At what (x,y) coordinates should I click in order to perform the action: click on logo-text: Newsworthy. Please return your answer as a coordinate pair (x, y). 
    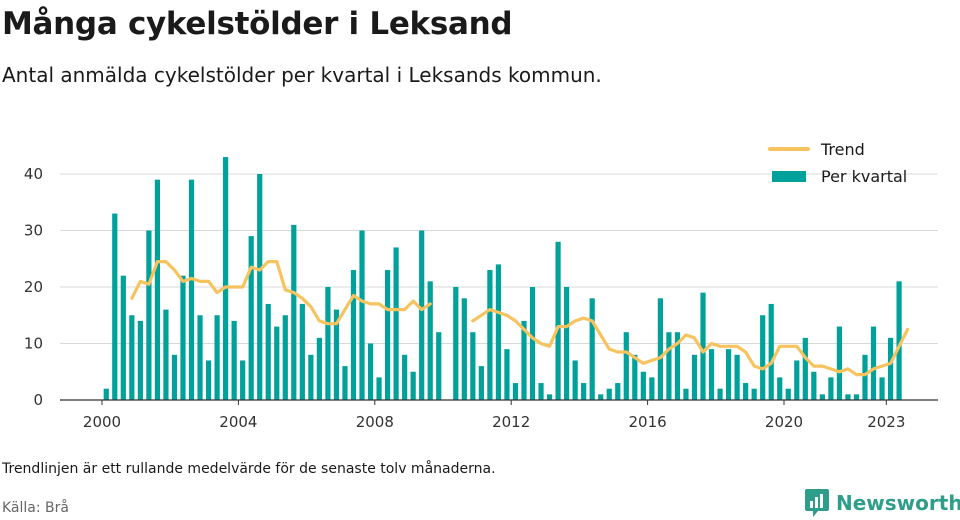
    Looking at the image, I should click on (898, 503).